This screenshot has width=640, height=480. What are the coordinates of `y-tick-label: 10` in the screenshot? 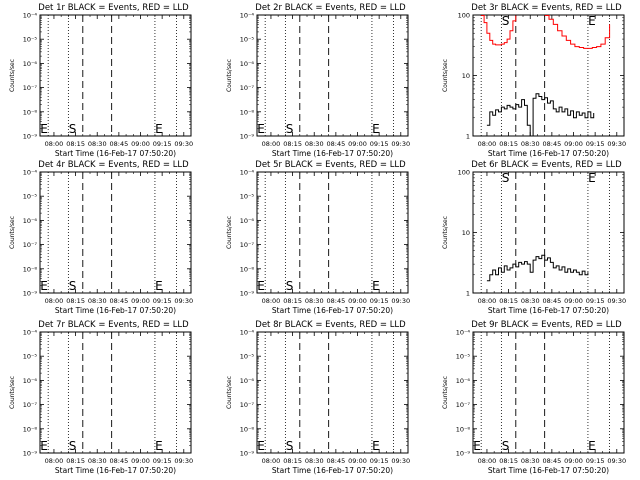 It's located at (466, 233).